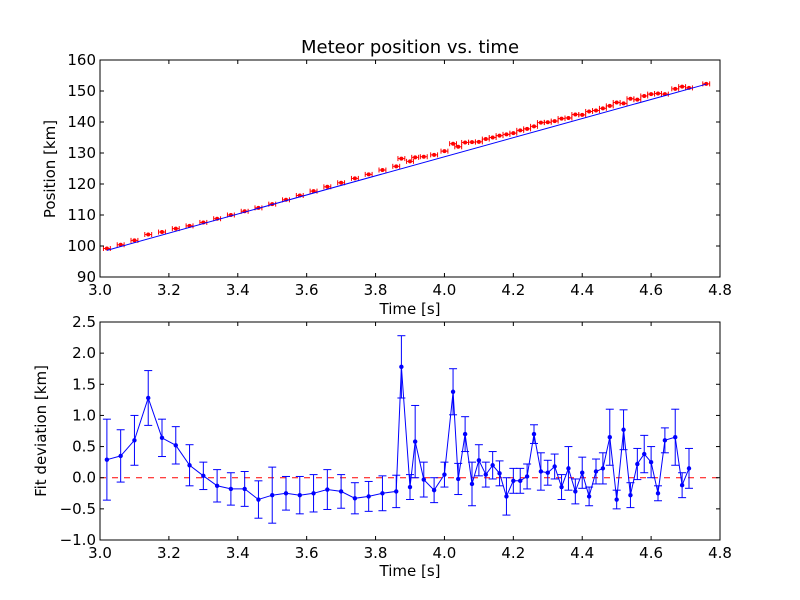  What do you see at coordinates (50, 169) in the screenshot?
I see `y-axis-label: Position [km]` at bounding box center [50, 169].